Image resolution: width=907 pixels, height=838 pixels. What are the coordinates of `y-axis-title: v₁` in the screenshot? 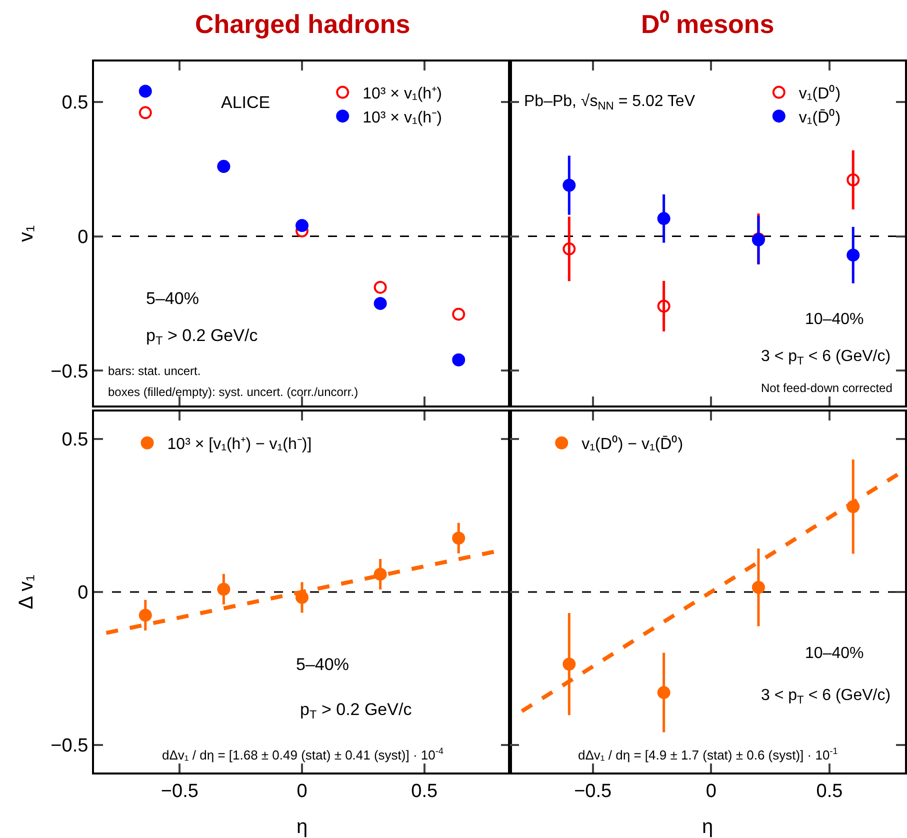 It's located at (27, 233).